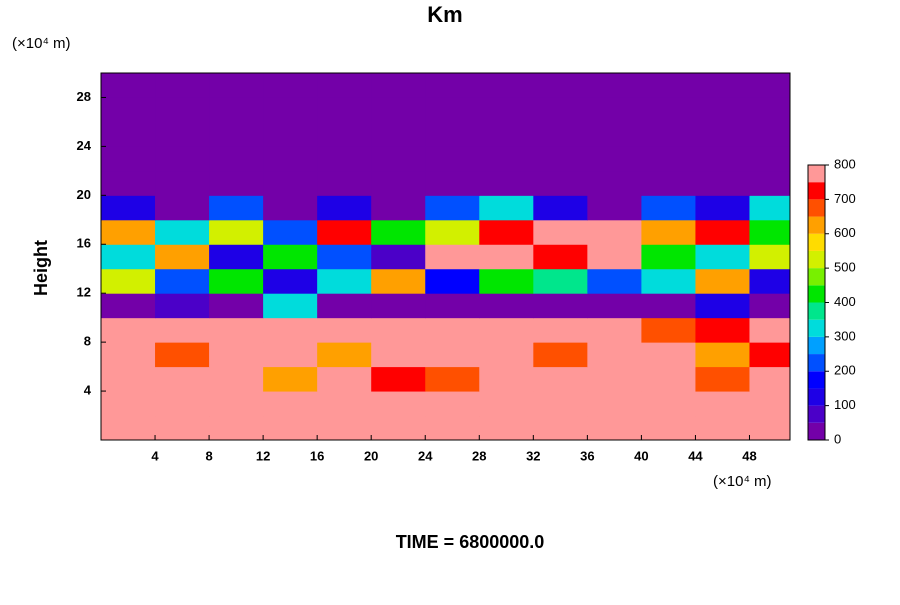  Describe the element at coordinates (742, 481) in the screenshot. I see `x-unit: (×10⁴ m)` at that location.